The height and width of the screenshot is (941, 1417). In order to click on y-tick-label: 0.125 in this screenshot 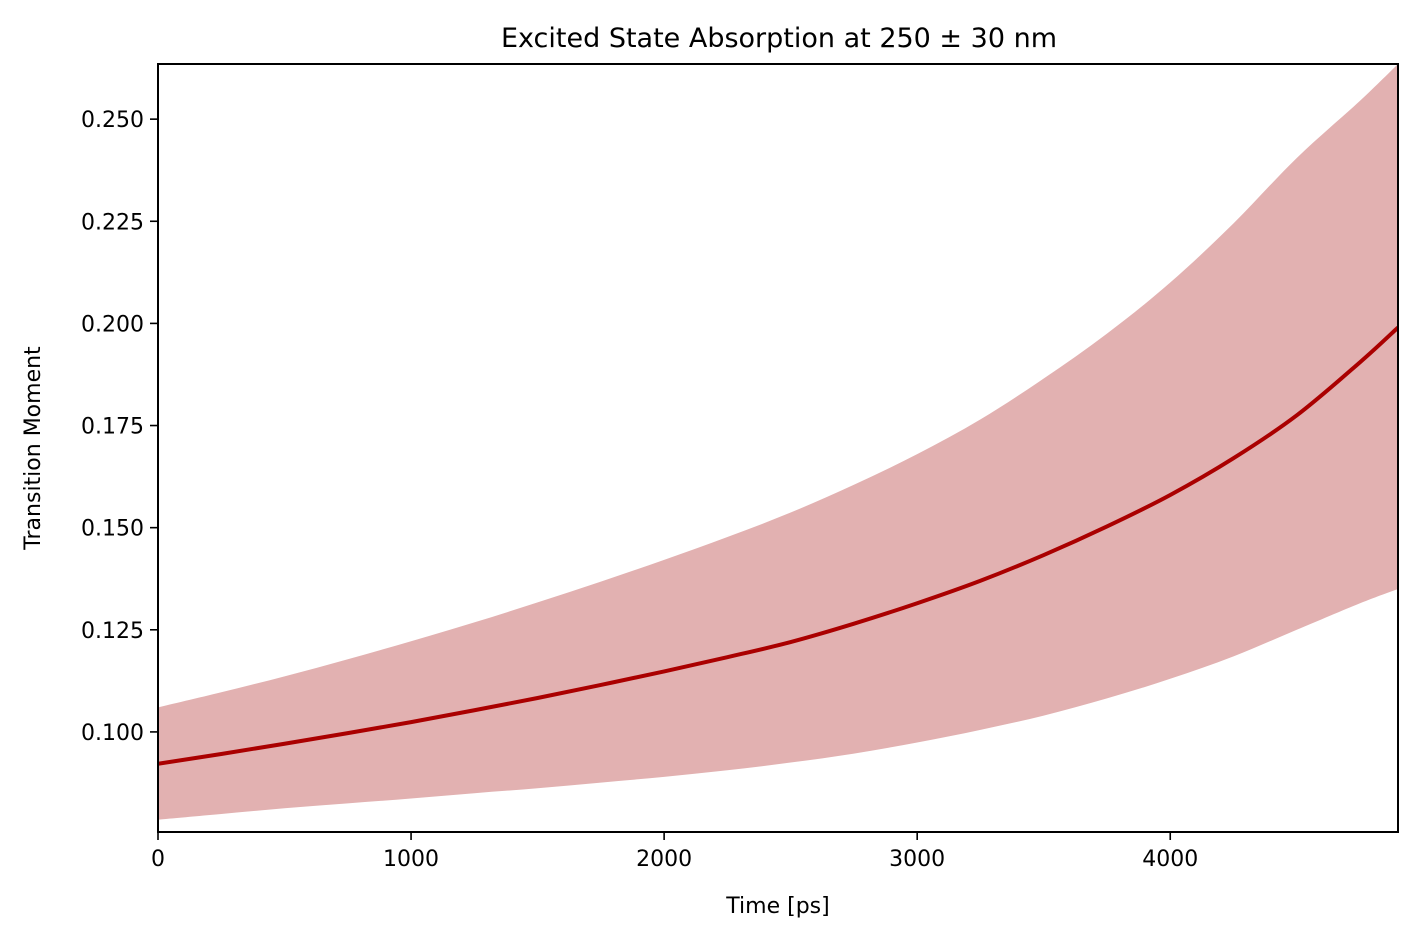, I will do `click(112, 631)`.